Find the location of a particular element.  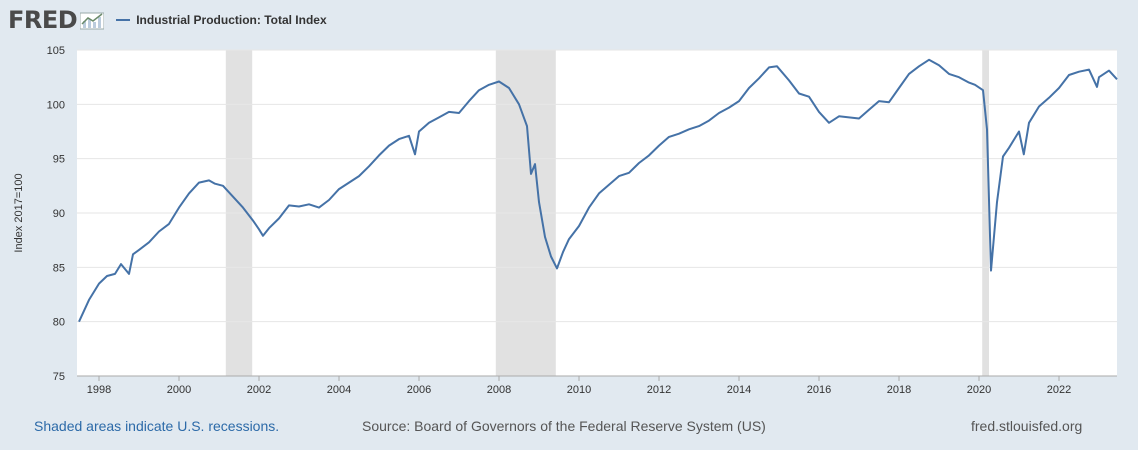

x-tick-label: 2022 is located at coordinates (1059, 390).